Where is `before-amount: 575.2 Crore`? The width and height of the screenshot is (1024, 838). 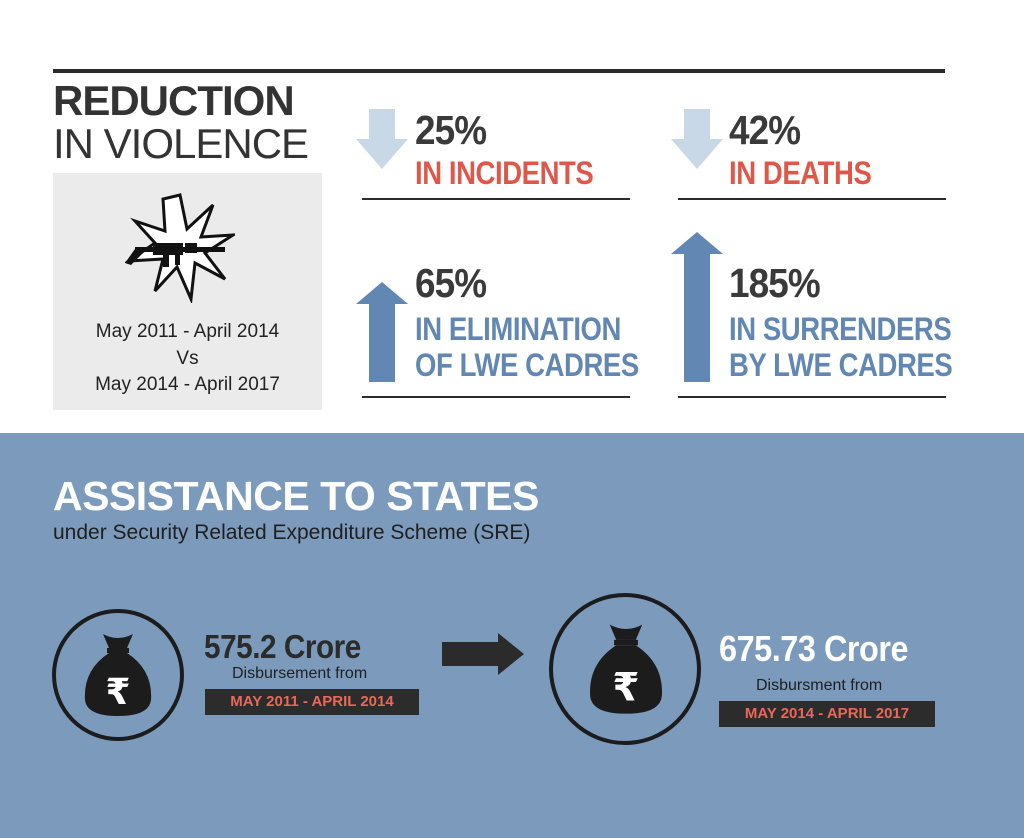 before-amount: 575.2 Crore is located at coordinates (282, 646).